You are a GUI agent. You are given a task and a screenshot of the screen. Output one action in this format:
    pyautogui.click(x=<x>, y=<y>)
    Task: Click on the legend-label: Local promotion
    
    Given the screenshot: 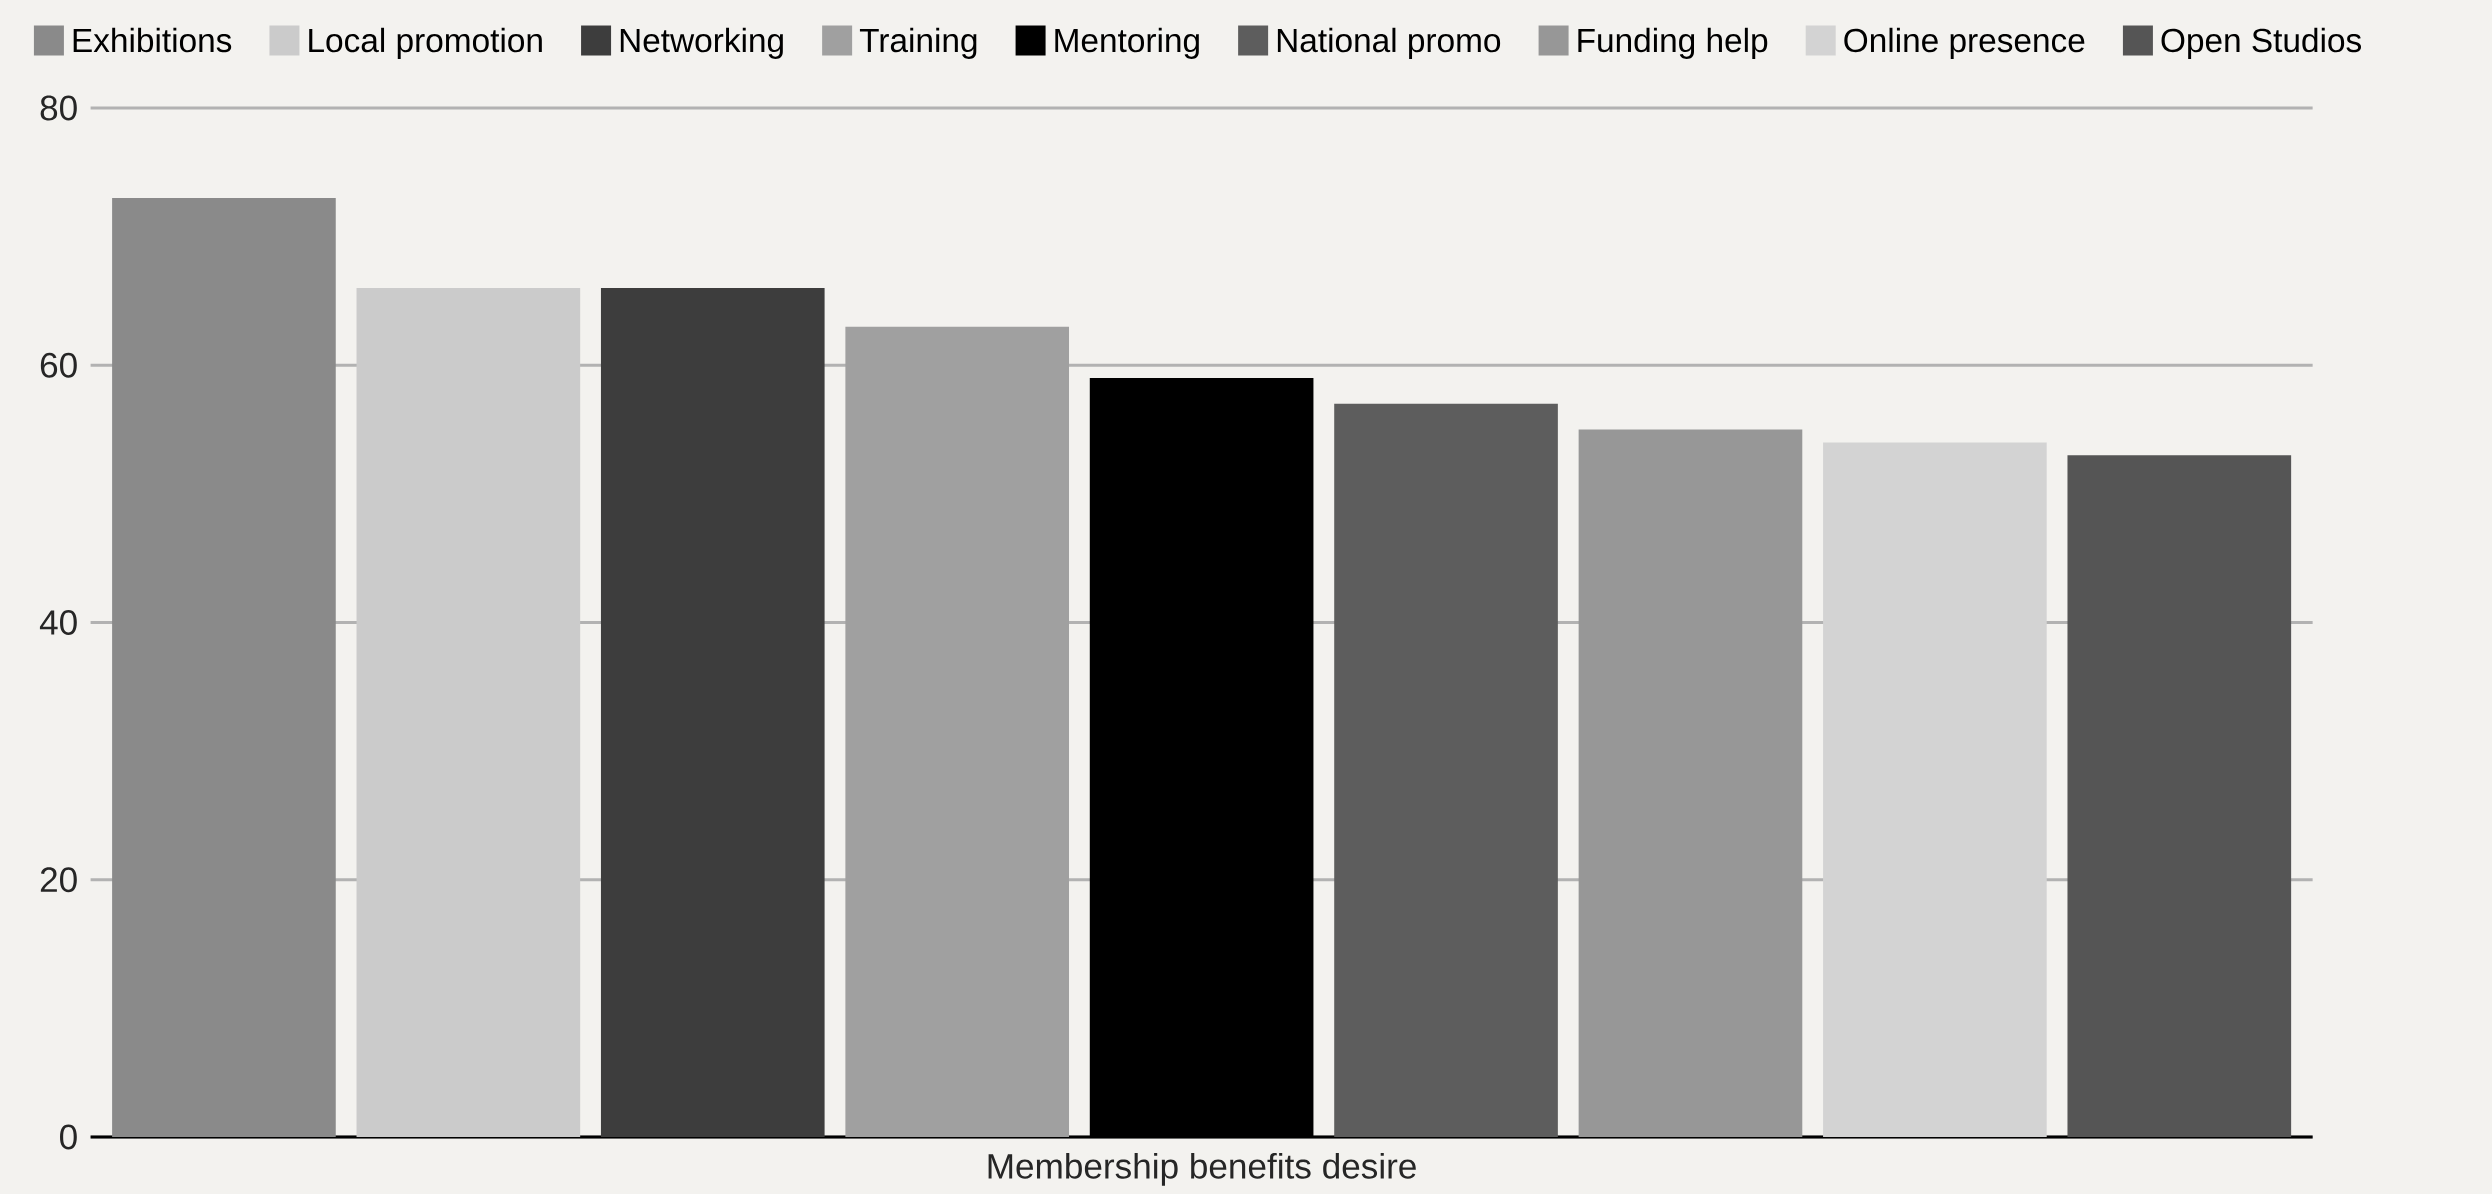 What is the action you would take?
    pyautogui.click(x=425, y=43)
    